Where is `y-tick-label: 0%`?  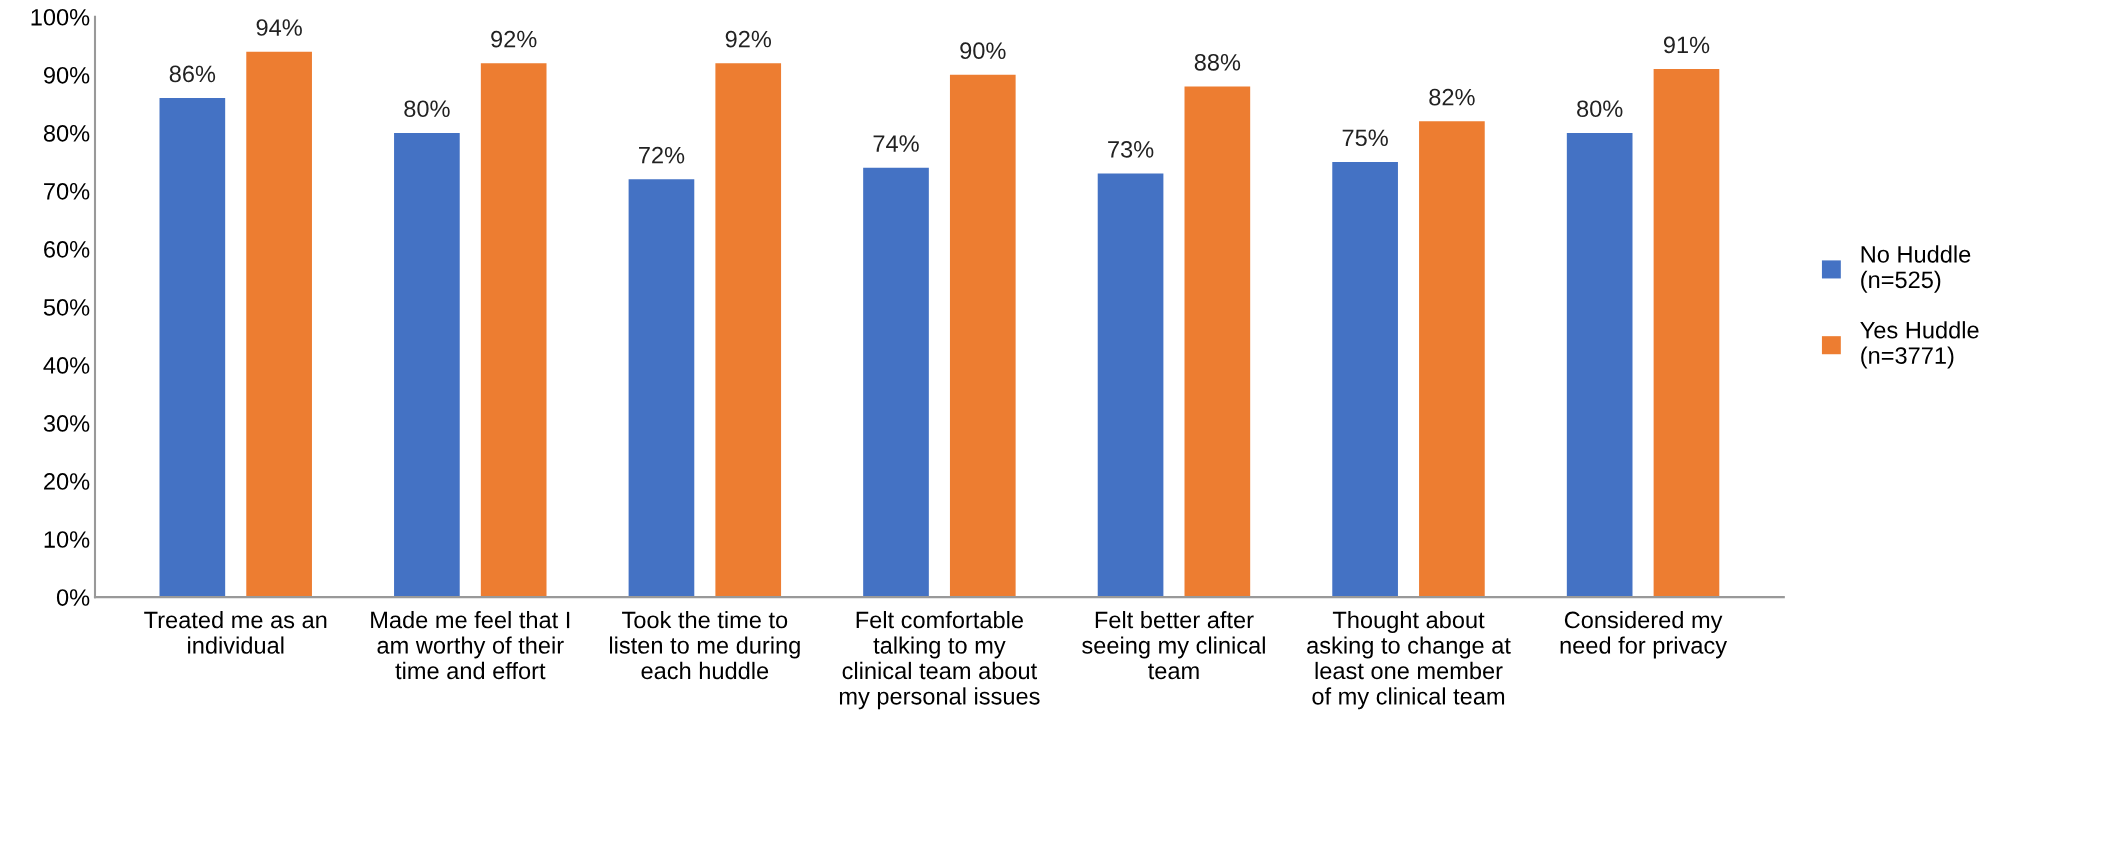 y-tick-label: 0% is located at coordinates (73, 597).